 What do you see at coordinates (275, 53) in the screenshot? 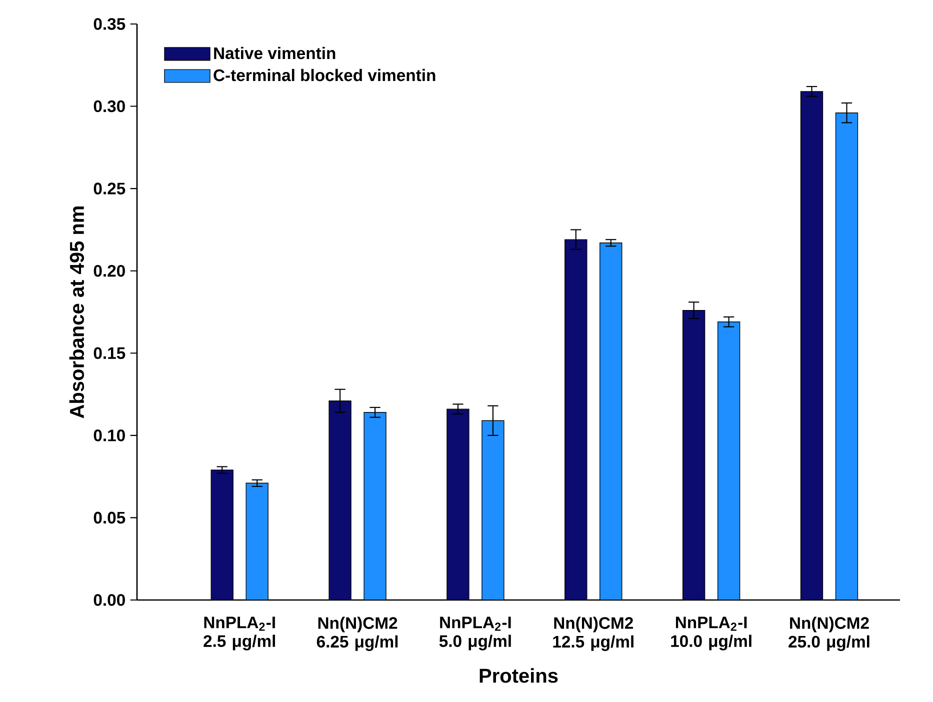
I see `legend-label: Native vimentin` at bounding box center [275, 53].